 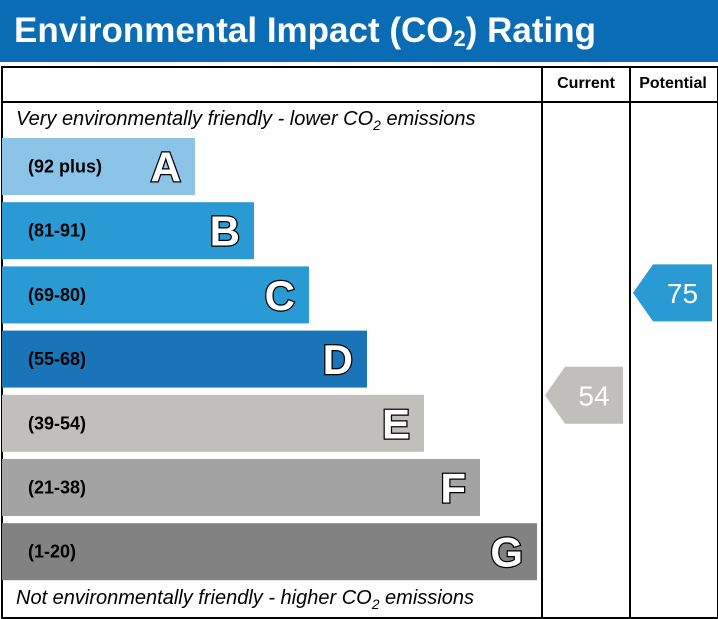 I want to click on band-letter-G: G, so click(x=506, y=552).